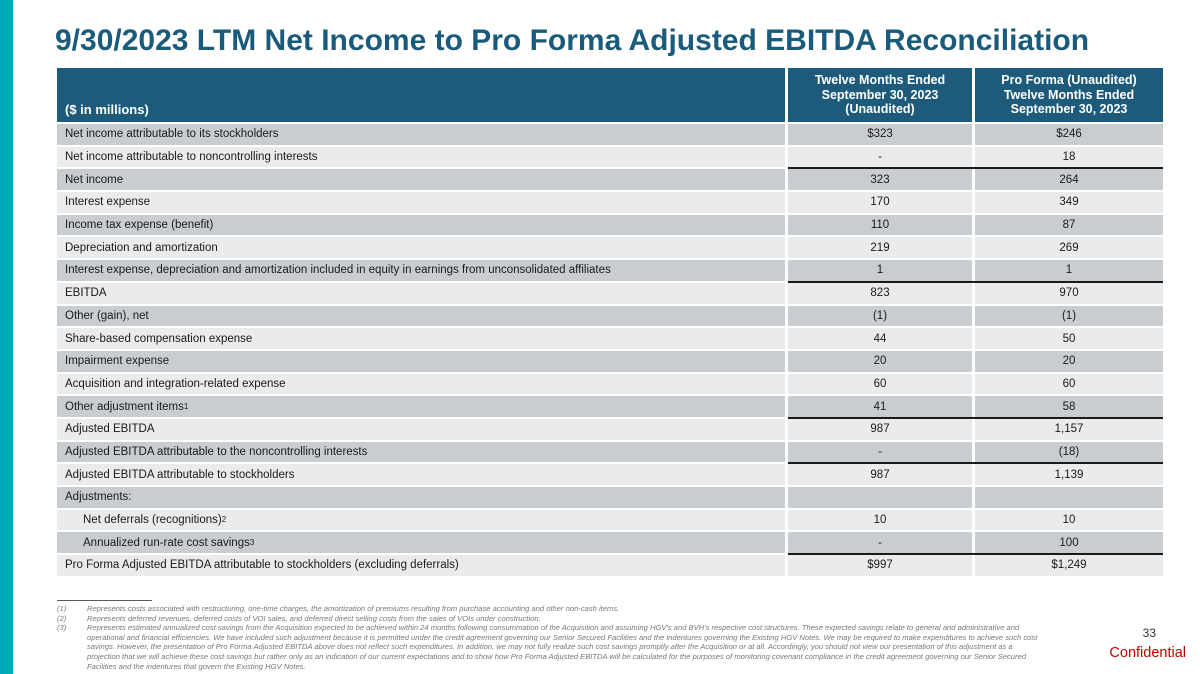  Describe the element at coordinates (880, 406) in the screenshot. I see `row-value-ltm: 41` at that location.